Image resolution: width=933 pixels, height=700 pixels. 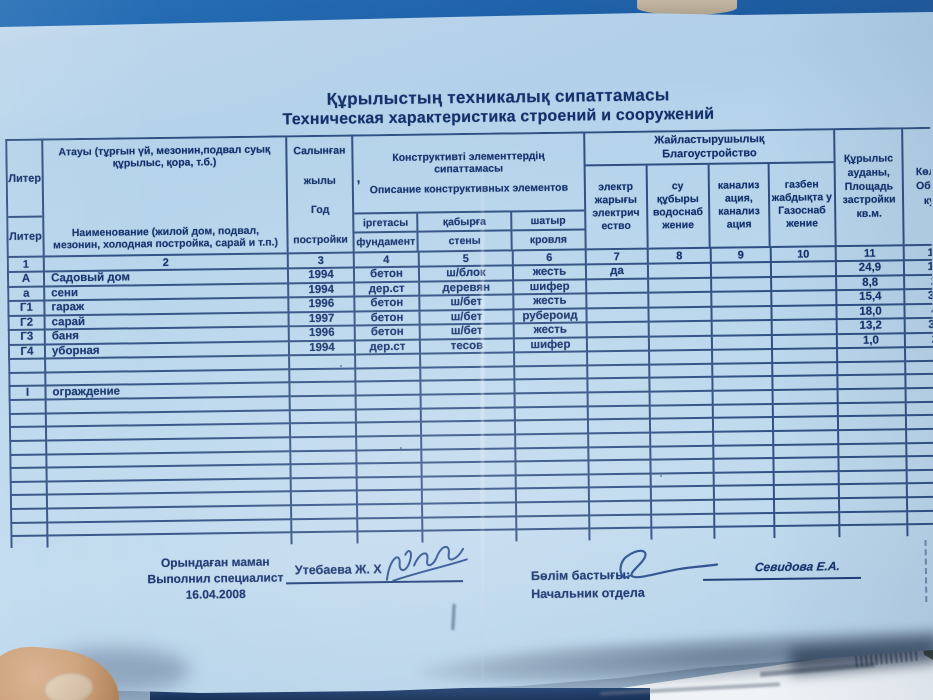 What do you see at coordinates (802, 204) in the screenshot?
I see `column-gas-supply: газбен жабдықта у Газоснаб жение` at bounding box center [802, 204].